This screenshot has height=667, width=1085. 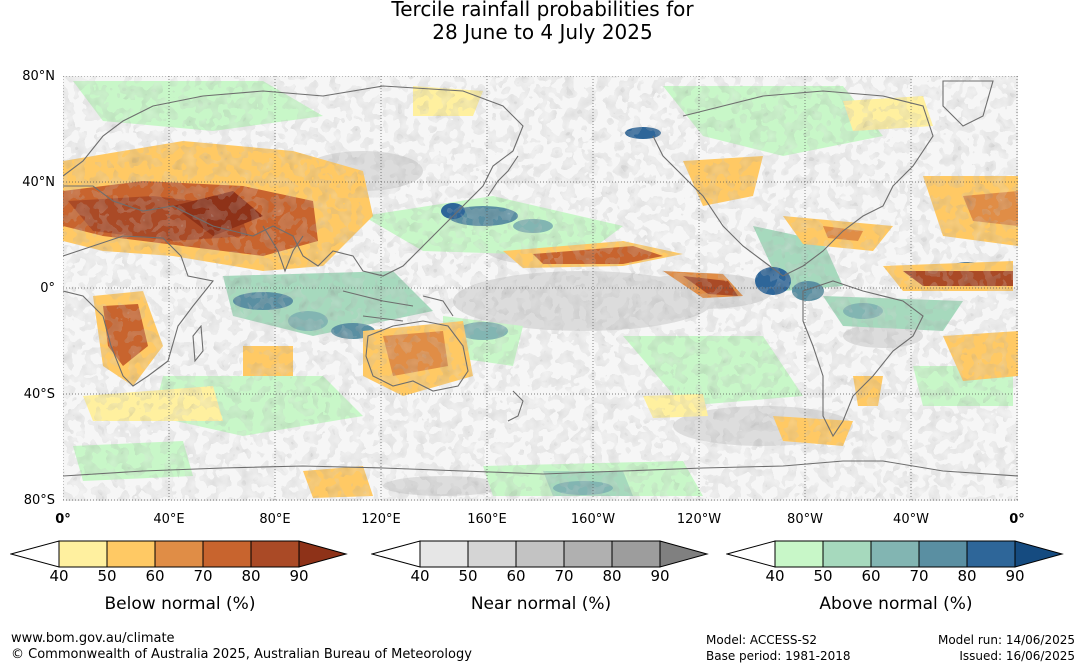 I want to click on below-tick-90: 90, so click(x=299, y=576).